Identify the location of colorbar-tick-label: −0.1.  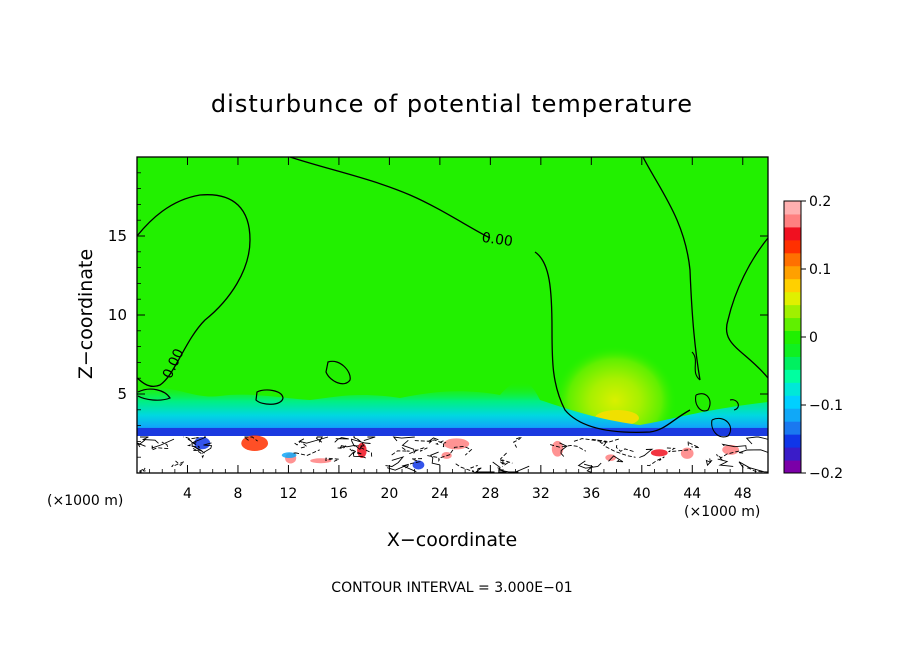
(826, 406).